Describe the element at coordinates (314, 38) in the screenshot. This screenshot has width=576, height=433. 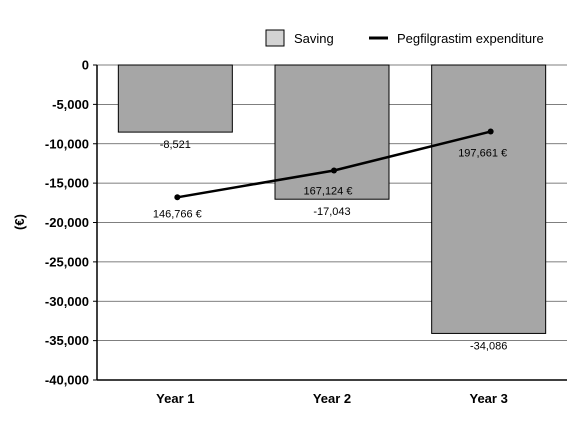
I see `legend-saving-label: Saving` at that location.